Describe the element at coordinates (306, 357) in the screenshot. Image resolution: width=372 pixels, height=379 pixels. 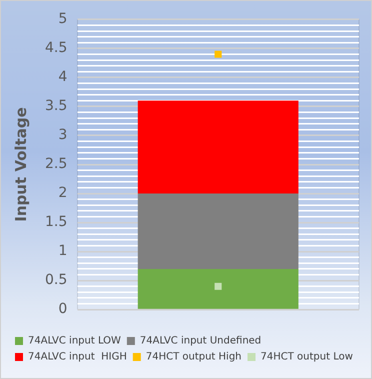
I see `legend-label: 74HCT output Low` at that location.